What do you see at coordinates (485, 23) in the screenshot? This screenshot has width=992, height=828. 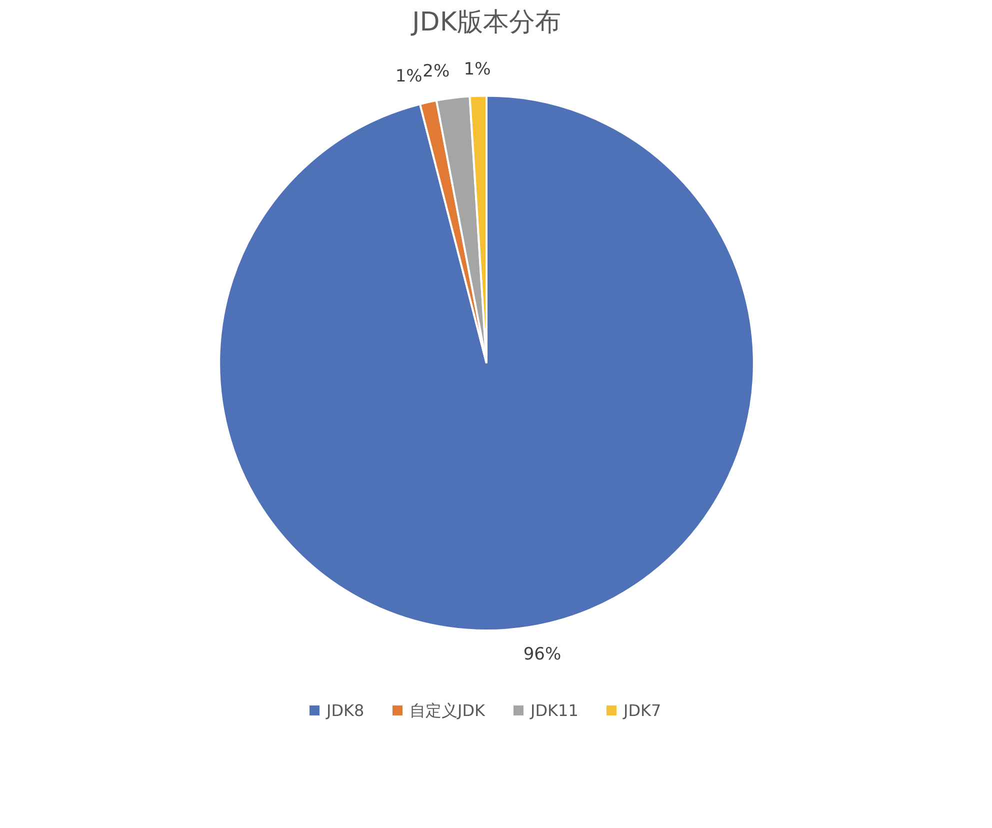 I see `chart-title: JDK版本分布` at bounding box center [485, 23].